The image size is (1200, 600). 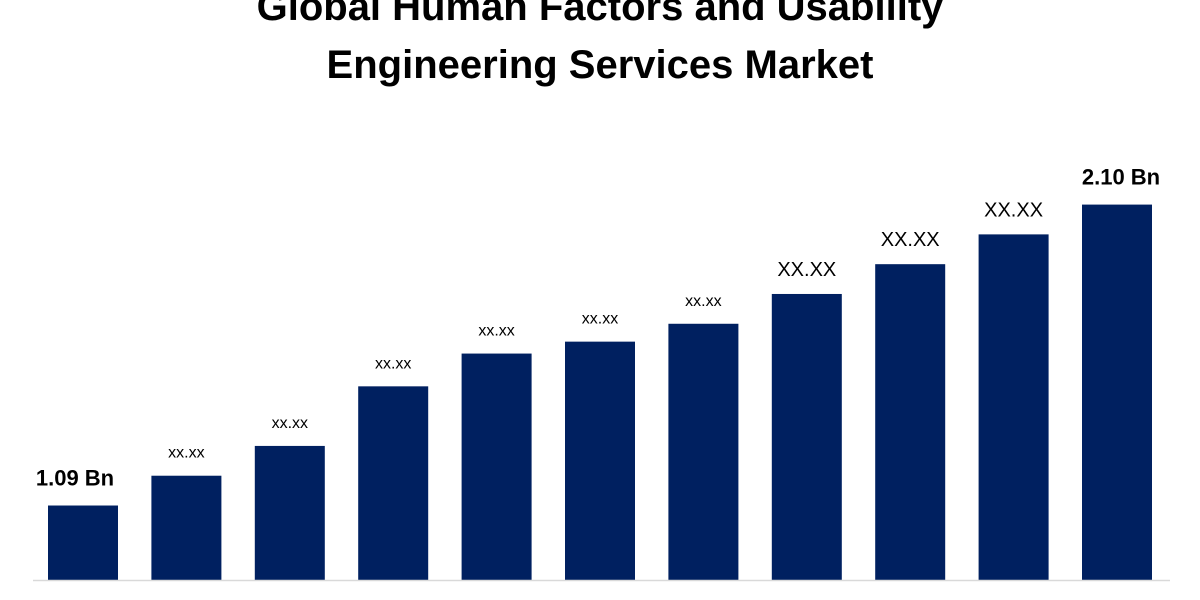 What do you see at coordinates (1121, 177) in the screenshot?
I see `data-label: 2.10 Bn` at bounding box center [1121, 177].